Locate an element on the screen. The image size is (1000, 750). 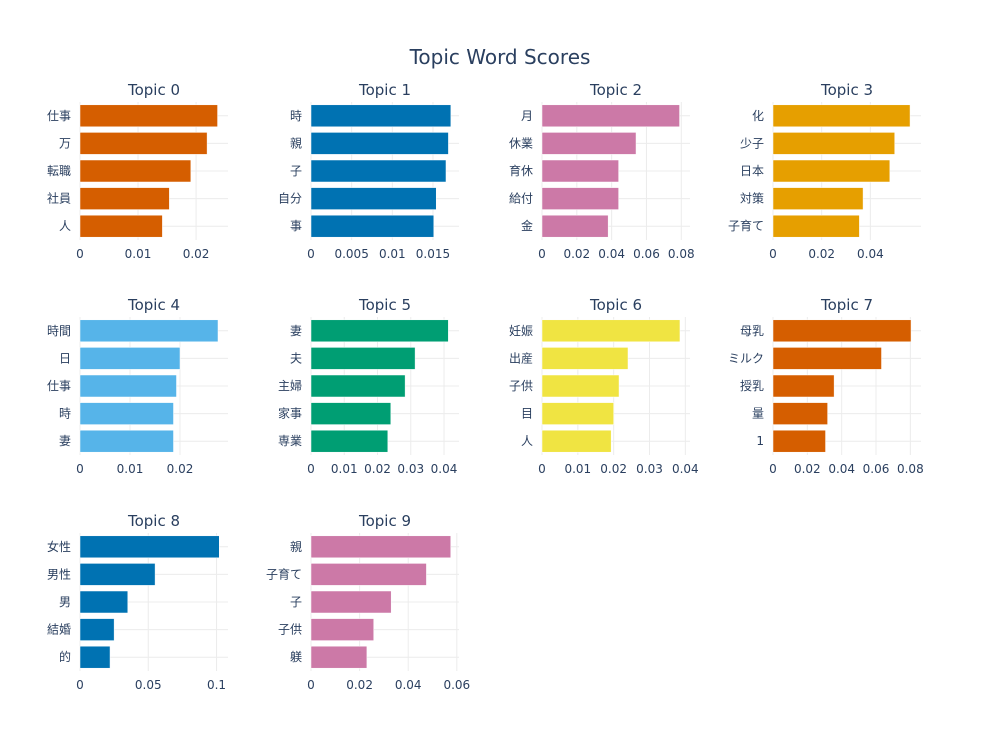
y-tick-label: 子育て is located at coordinates (746, 225).